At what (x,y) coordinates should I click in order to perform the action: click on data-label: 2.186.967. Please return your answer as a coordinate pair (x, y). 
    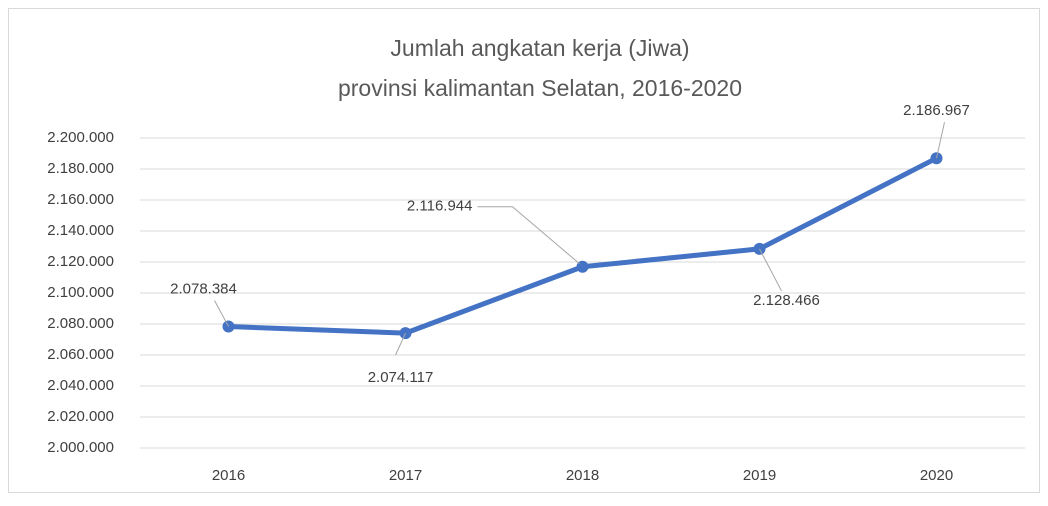
    Looking at the image, I should click on (936, 110).